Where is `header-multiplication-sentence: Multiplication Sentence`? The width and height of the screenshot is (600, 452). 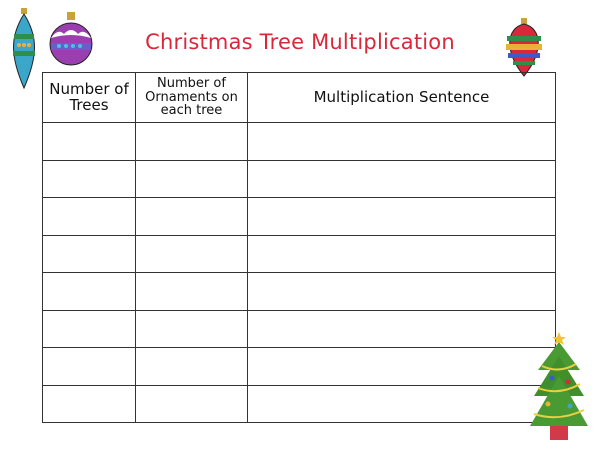 header-multiplication-sentence: Multiplication Sentence is located at coordinates (401, 97).